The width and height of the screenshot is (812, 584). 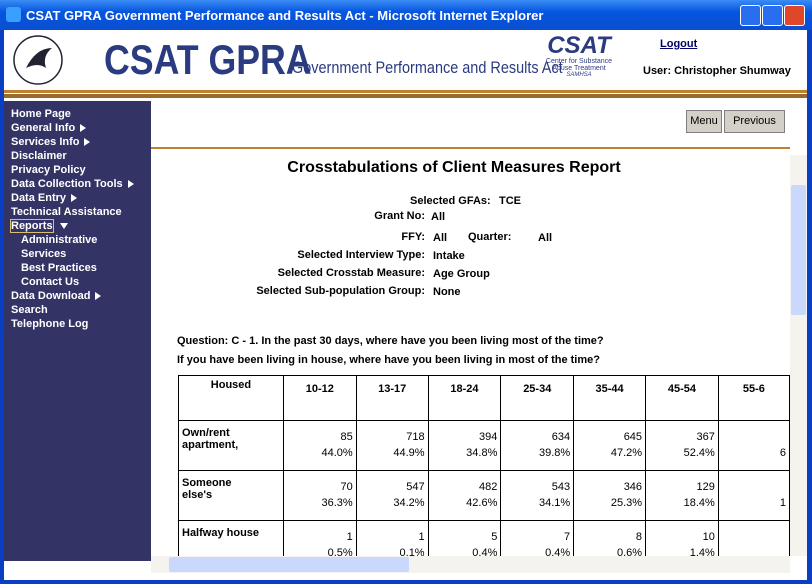 I want to click on data-cell: 367 52.4%, so click(x=682, y=445).